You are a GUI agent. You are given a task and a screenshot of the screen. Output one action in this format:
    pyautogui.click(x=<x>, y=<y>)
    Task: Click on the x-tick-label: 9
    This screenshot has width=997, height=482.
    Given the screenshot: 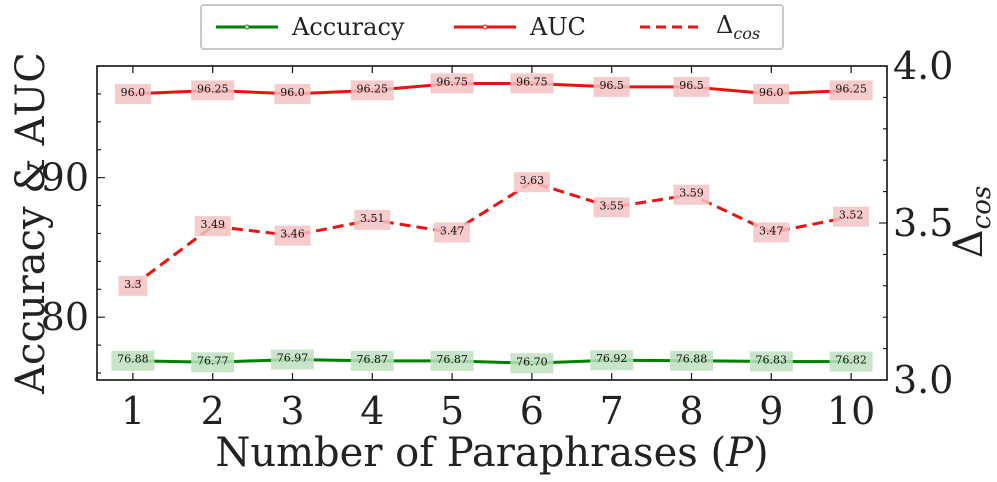 What is the action you would take?
    pyautogui.click(x=771, y=411)
    